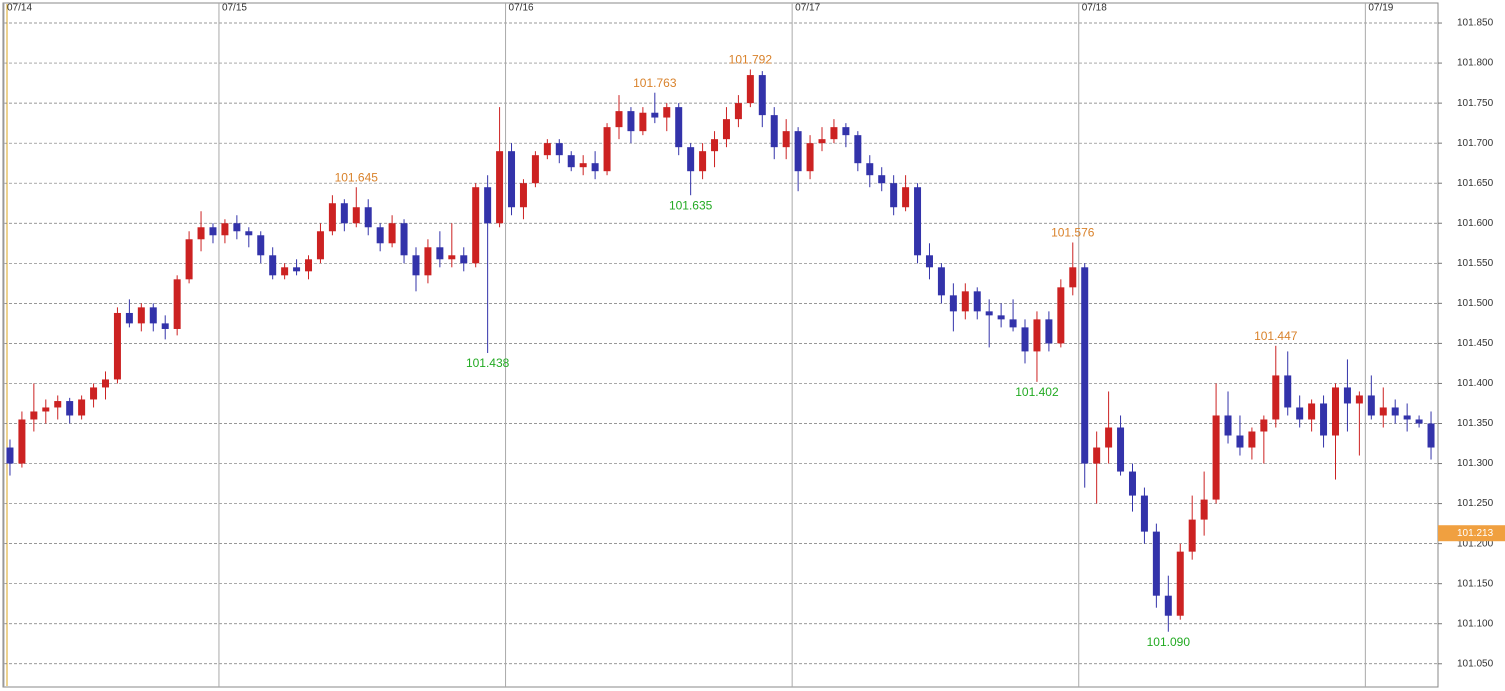 This screenshot has width=1505, height=691. What do you see at coordinates (1475, 623) in the screenshot?
I see `y-tick-label: 101.100` at bounding box center [1475, 623].